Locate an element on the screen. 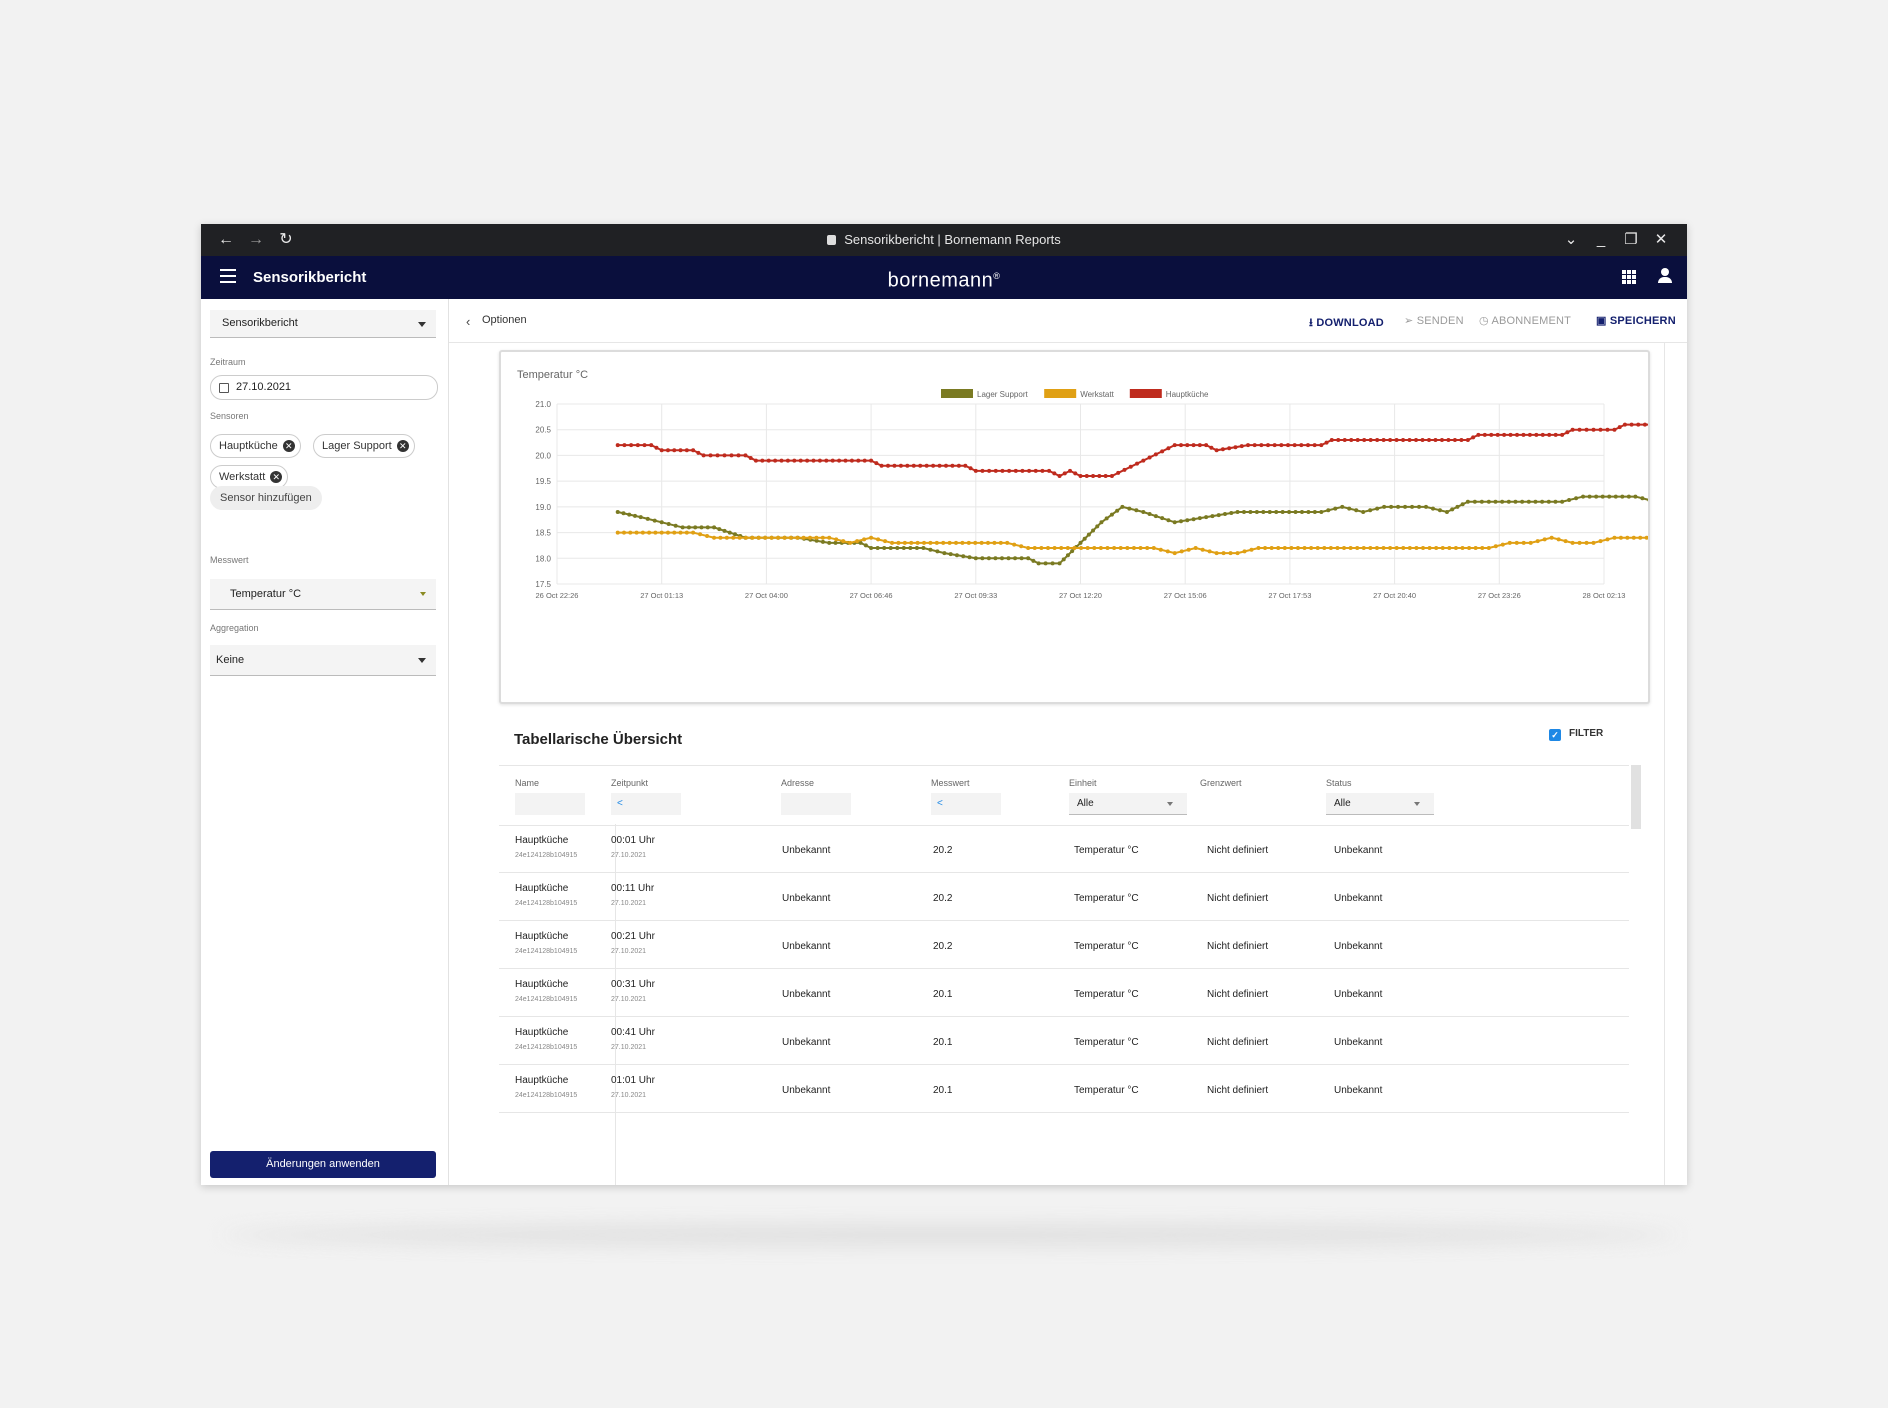 The height and width of the screenshot is (1408, 1888). status-filter-select: Alle is located at coordinates (1380, 804).